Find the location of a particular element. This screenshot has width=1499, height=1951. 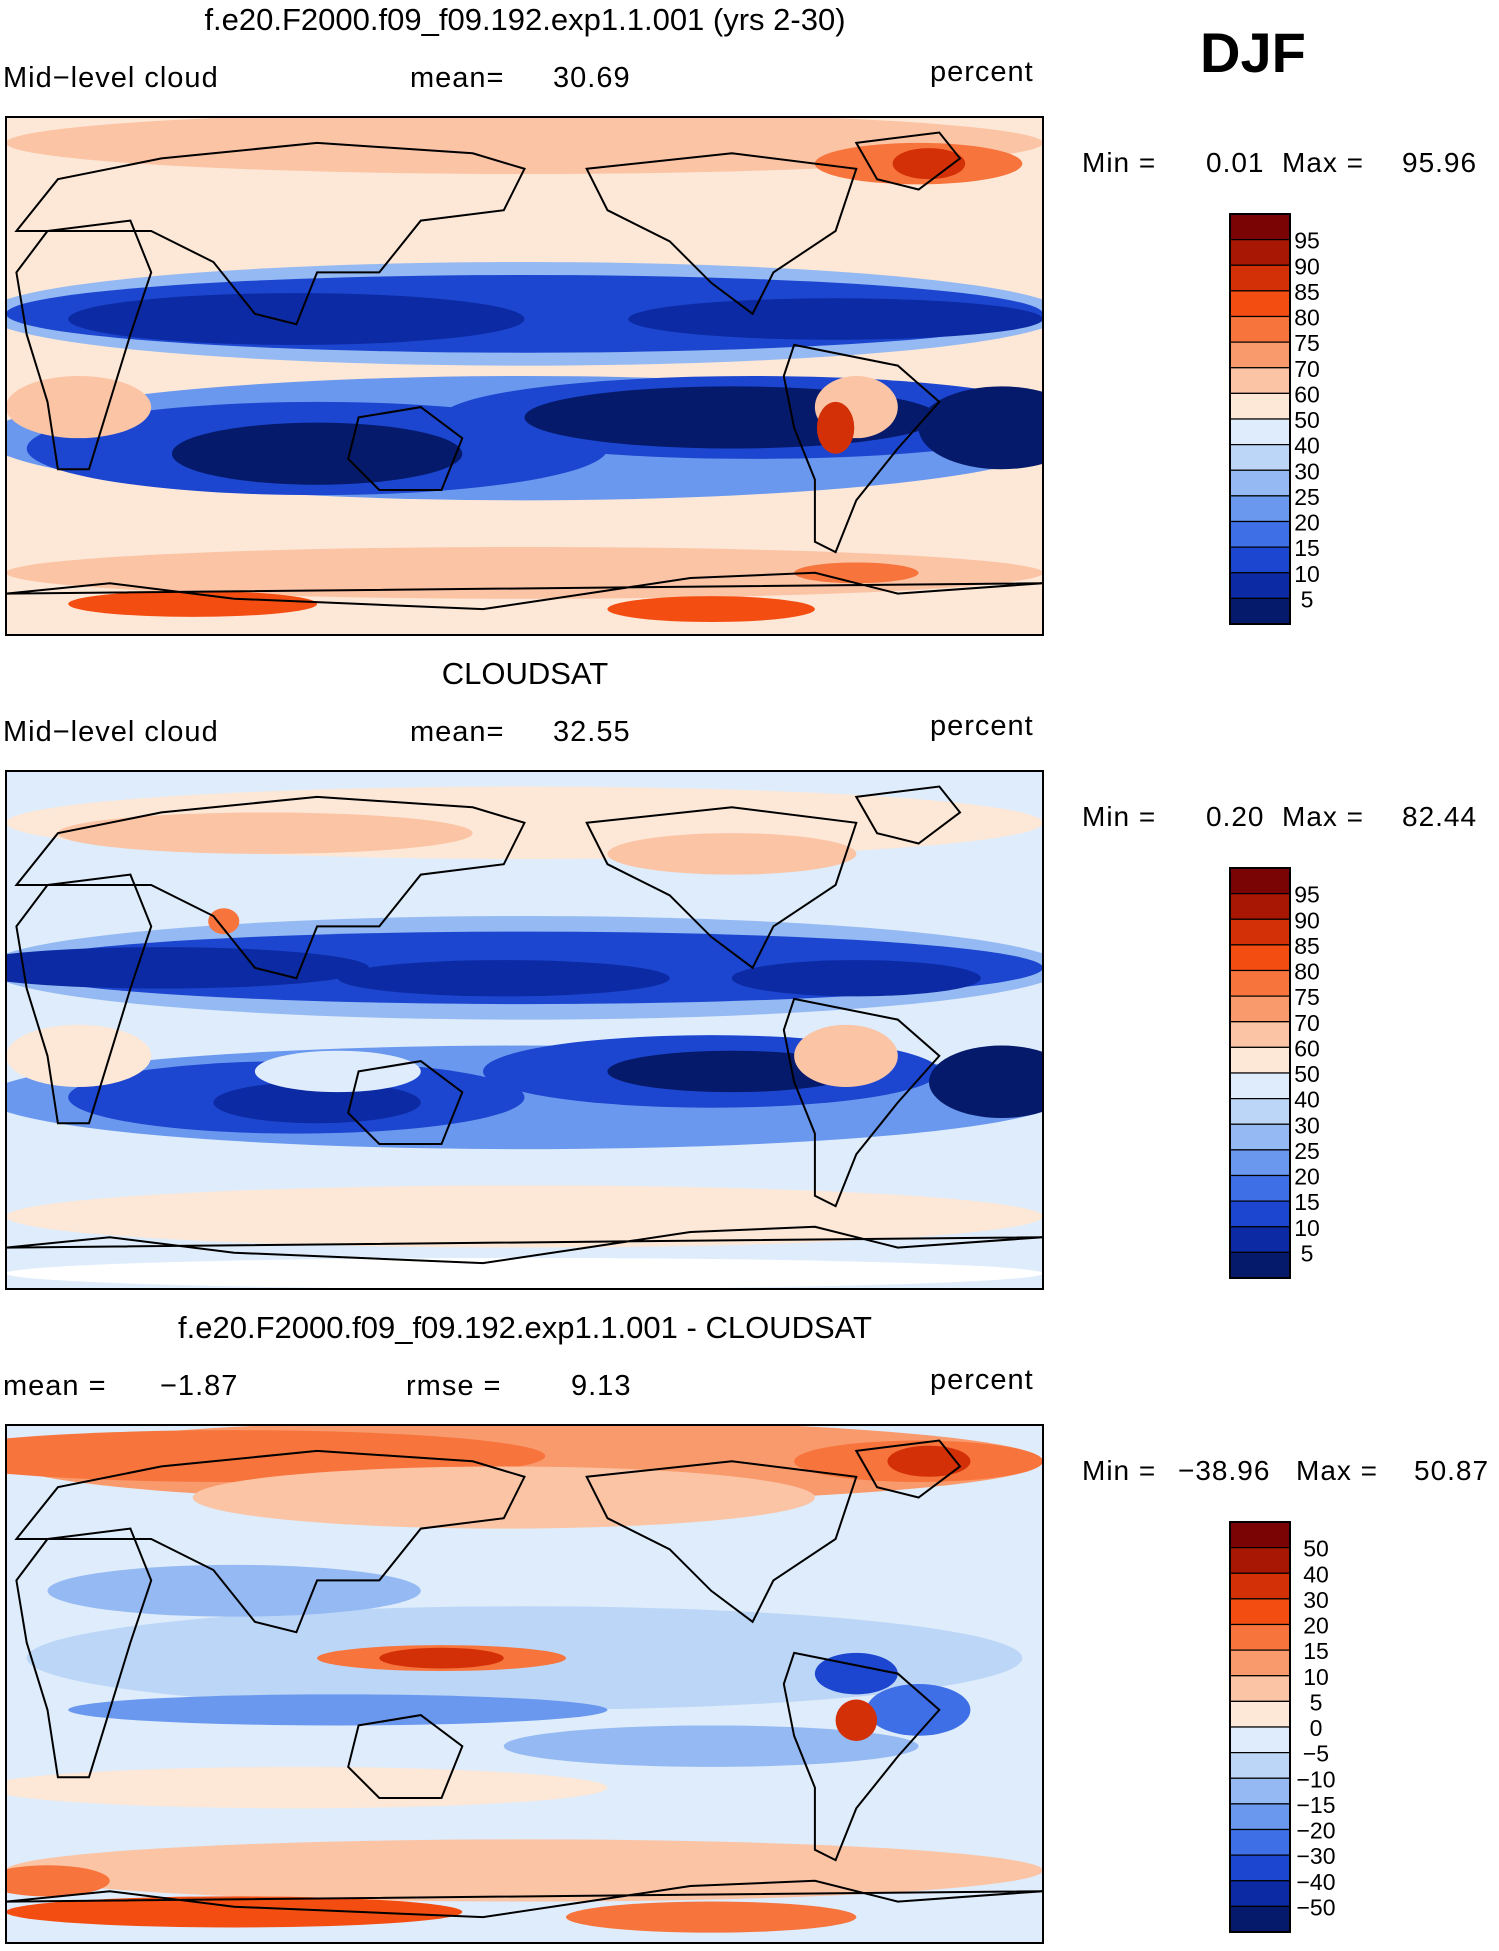

panel-2-max-label: Max = is located at coordinates (1323, 816).